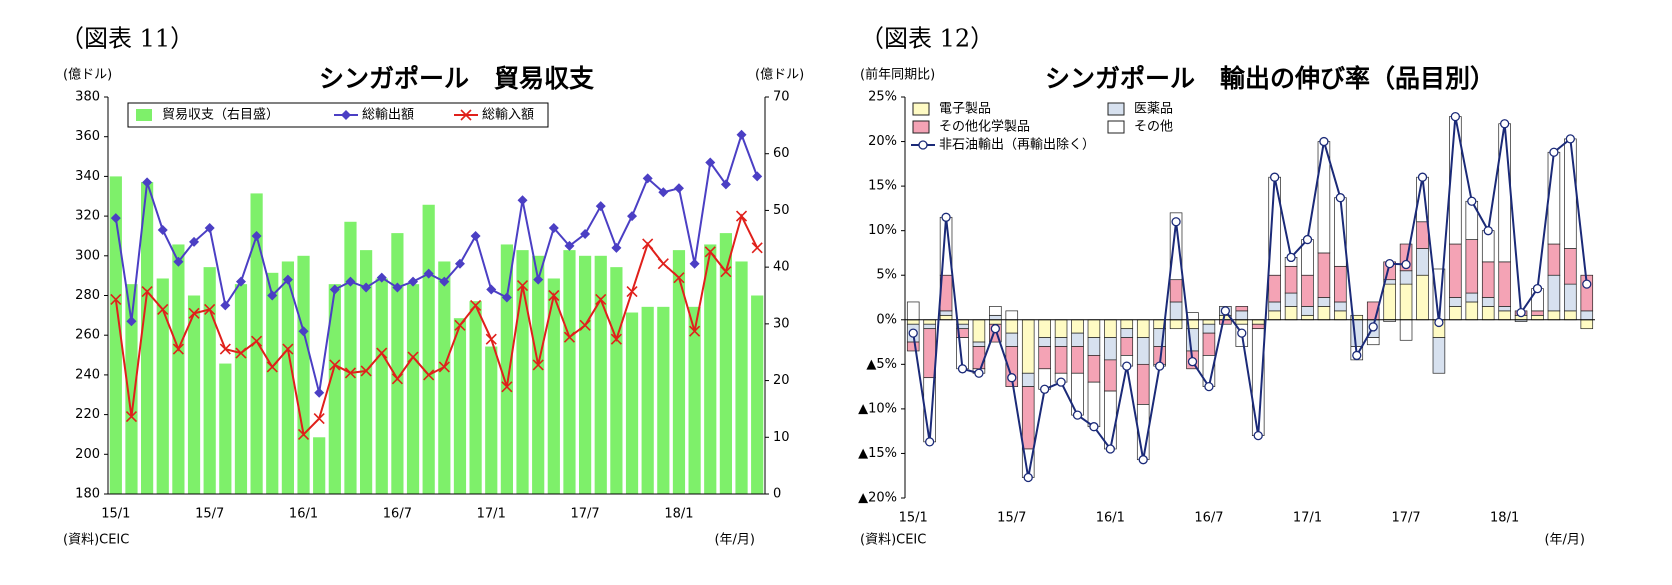 The image size is (1672, 585). I want to click on y-tick-label: 180, so click(87, 494).